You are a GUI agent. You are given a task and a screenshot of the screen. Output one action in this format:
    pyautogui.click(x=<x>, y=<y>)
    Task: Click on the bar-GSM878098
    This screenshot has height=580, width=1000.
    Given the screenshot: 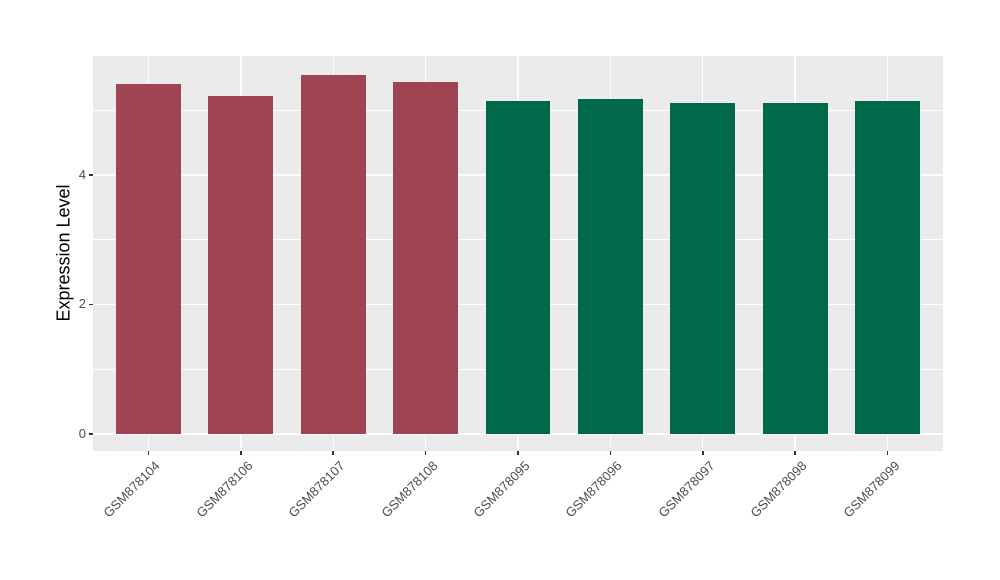 What is the action you would take?
    pyautogui.click(x=795, y=268)
    